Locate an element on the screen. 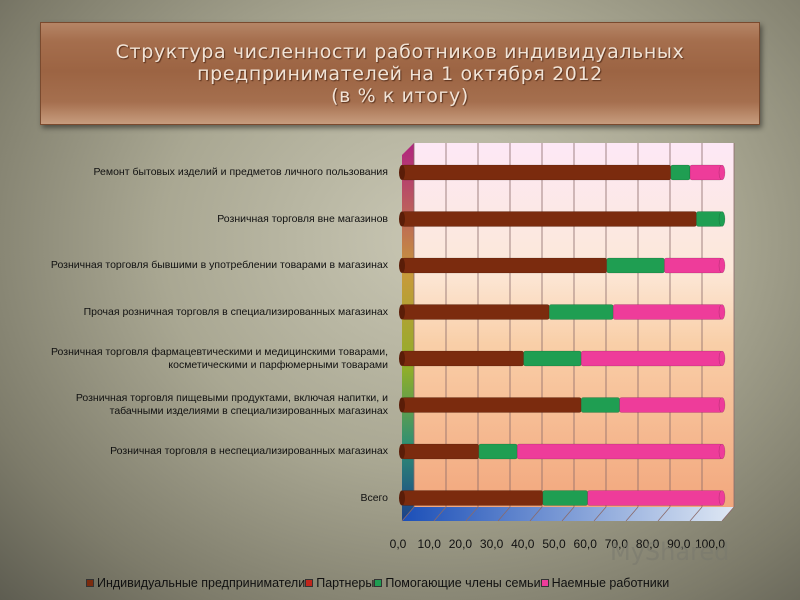 The image size is (800, 600). legend-item: Индивидуальные предприниматели is located at coordinates (195, 583).